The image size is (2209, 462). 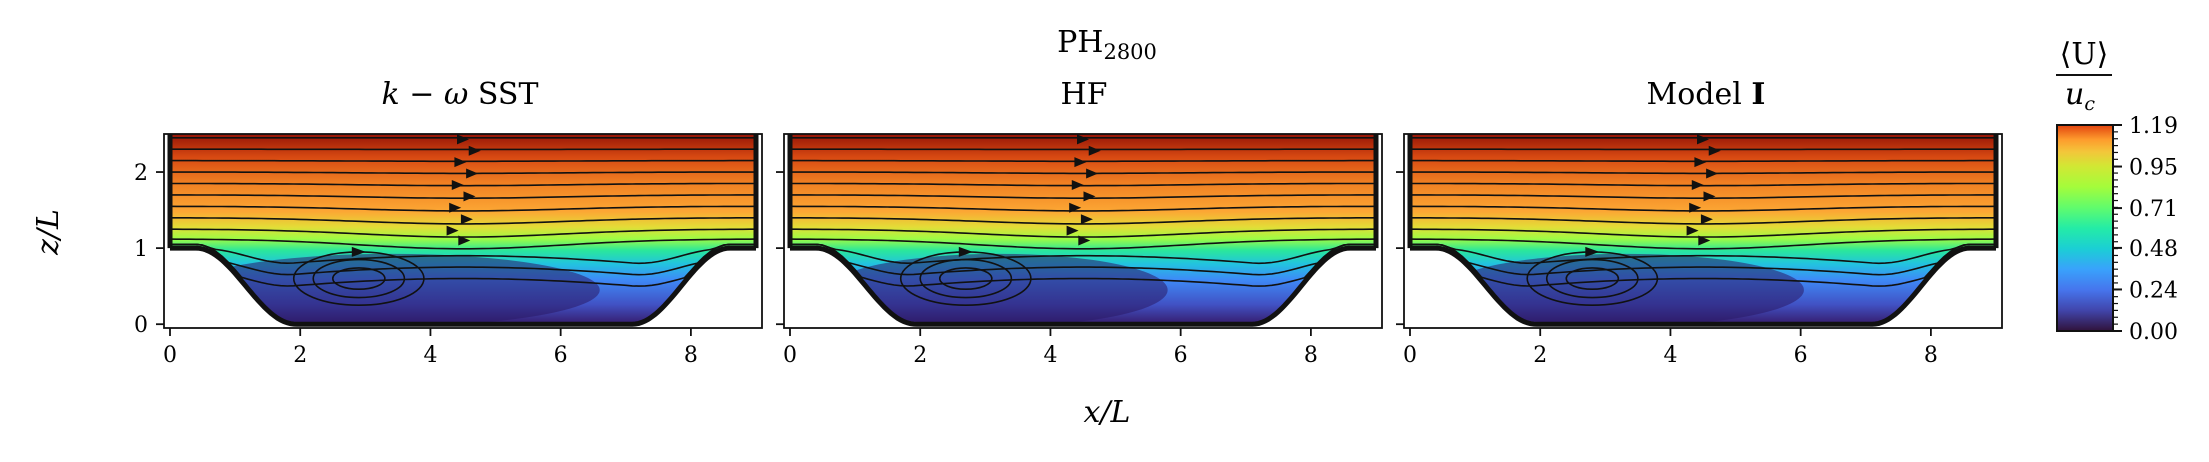 I want to click on colorbar-tick-label: 0.71, so click(x=2153, y=209).